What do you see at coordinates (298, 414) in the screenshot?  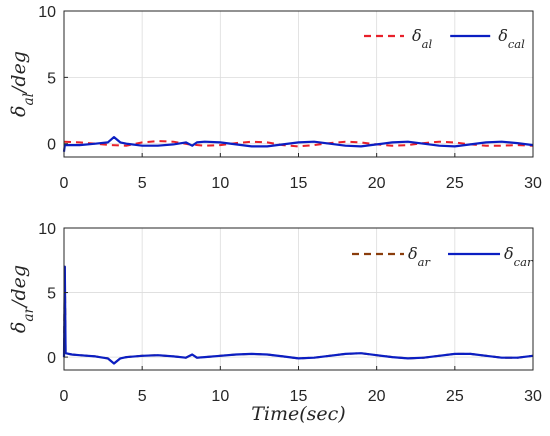 I see `x-axis-label: Time(sec)` at bounding box center [298, 414].